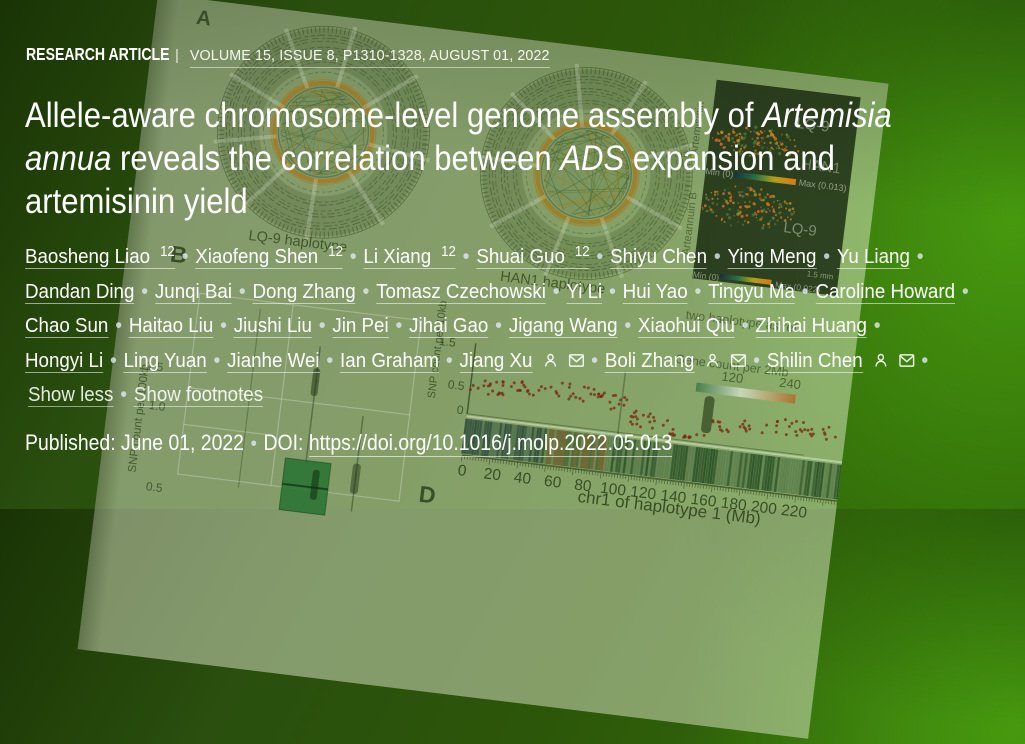 This screenshot has width=1025, height=744. I want to click on svg-text: 20, so click(493, 474).